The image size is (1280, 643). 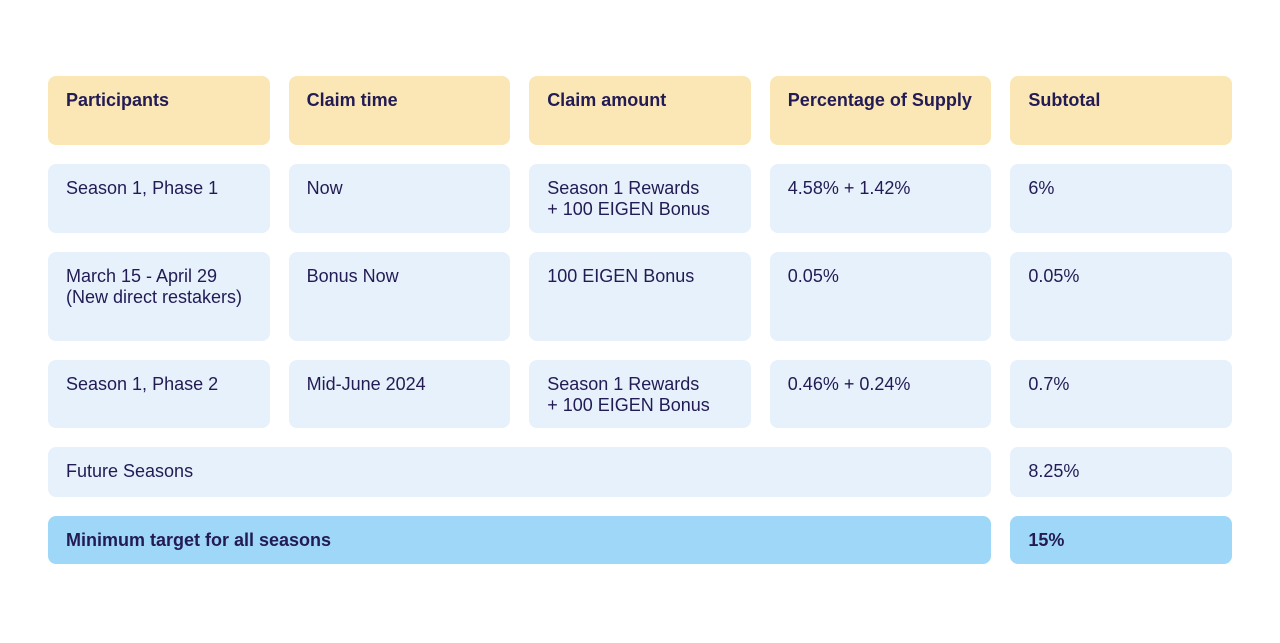 I want to click on row3-subtotal: 0.7%, so click(x=1121, y=394).